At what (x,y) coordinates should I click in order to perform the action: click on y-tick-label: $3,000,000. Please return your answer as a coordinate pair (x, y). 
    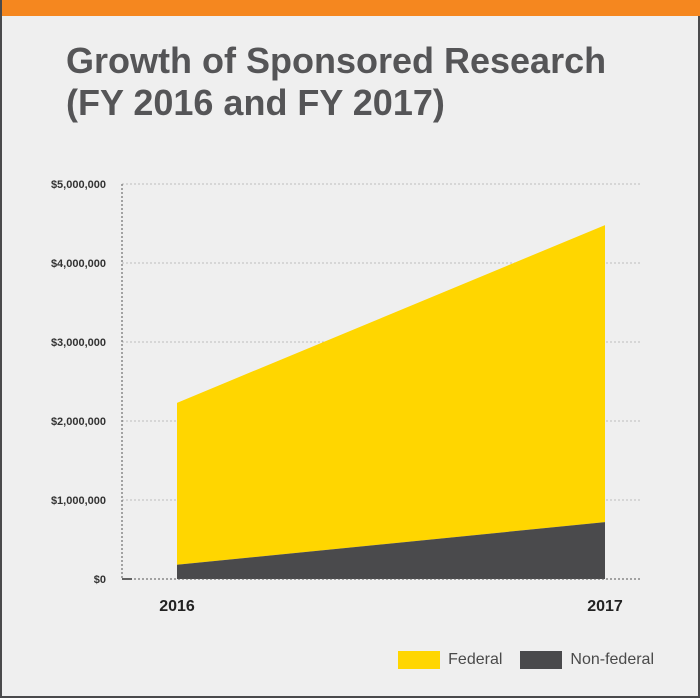
    Looking at the image, I should click on (78, 343).